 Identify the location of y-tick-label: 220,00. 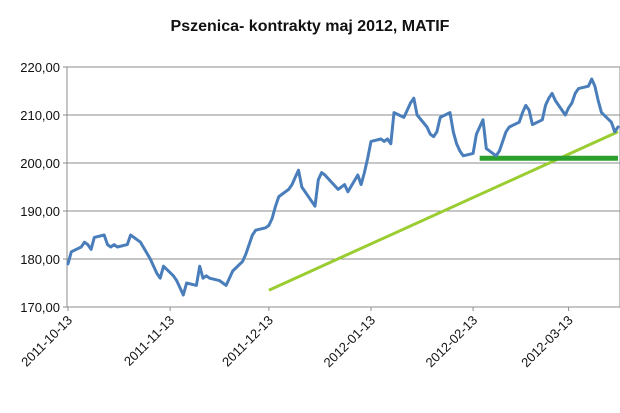
(40, 67).